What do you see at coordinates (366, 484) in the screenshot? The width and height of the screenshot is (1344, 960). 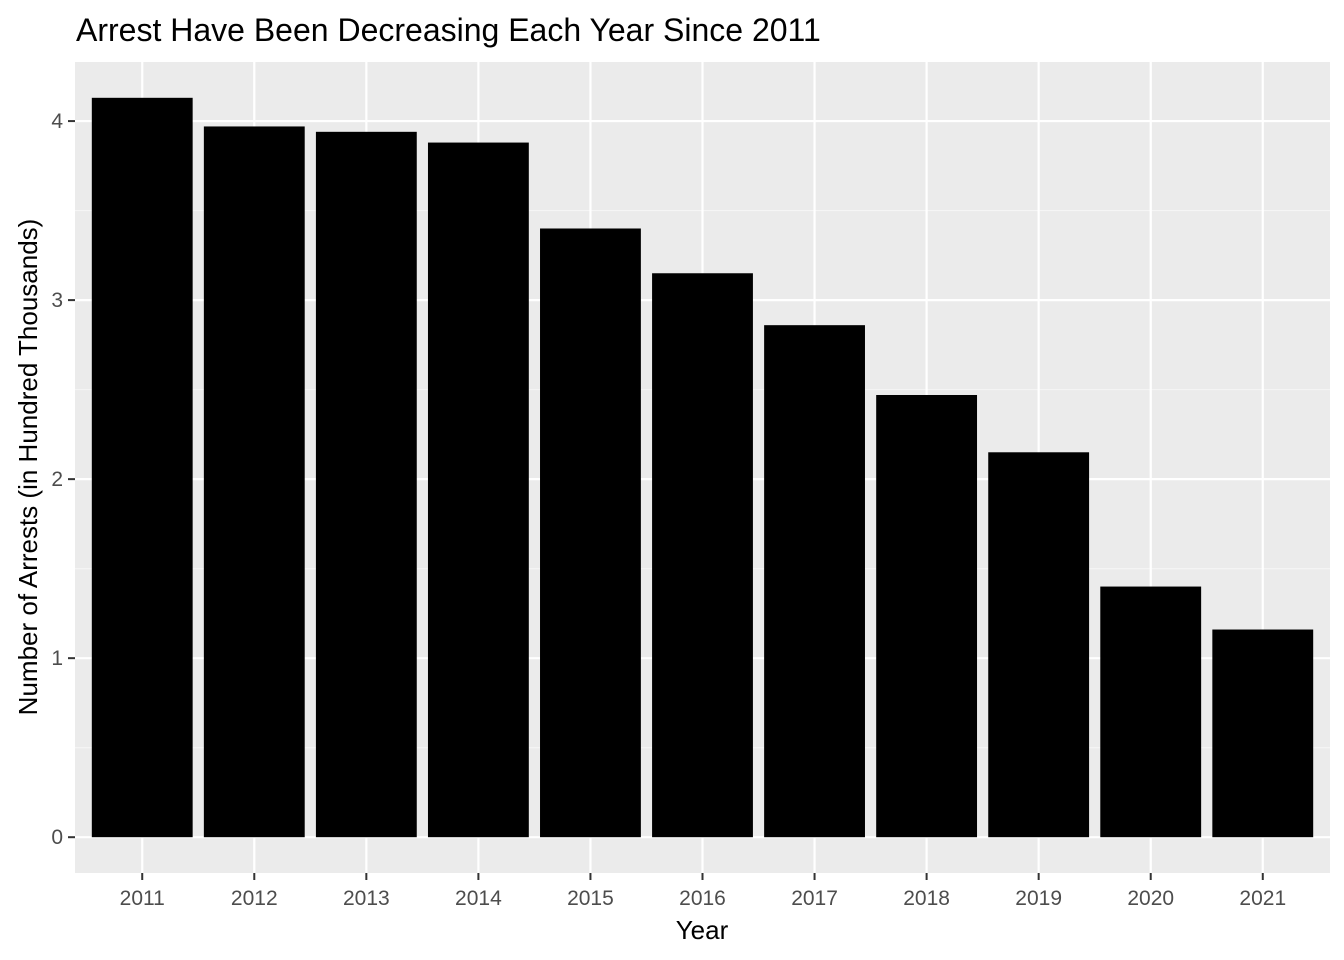 I see `bar-2013` at bounding box center [366, 484].